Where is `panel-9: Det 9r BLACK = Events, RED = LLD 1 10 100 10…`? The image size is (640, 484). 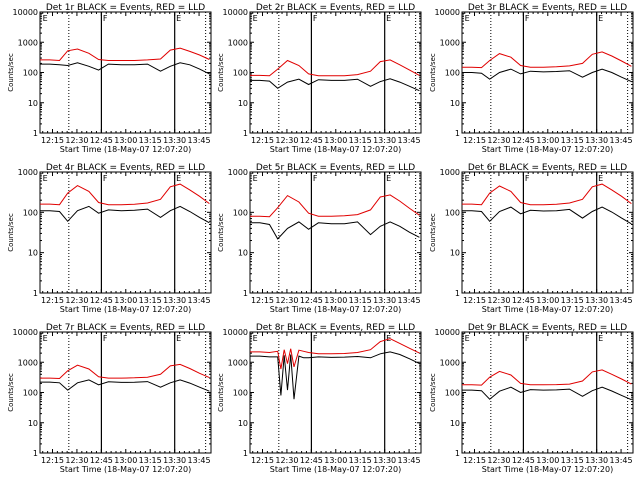 panel-9: Det 9r BLACK = Events, RED = LLD 1 10 100 10… is located at coordinates (531, 398).